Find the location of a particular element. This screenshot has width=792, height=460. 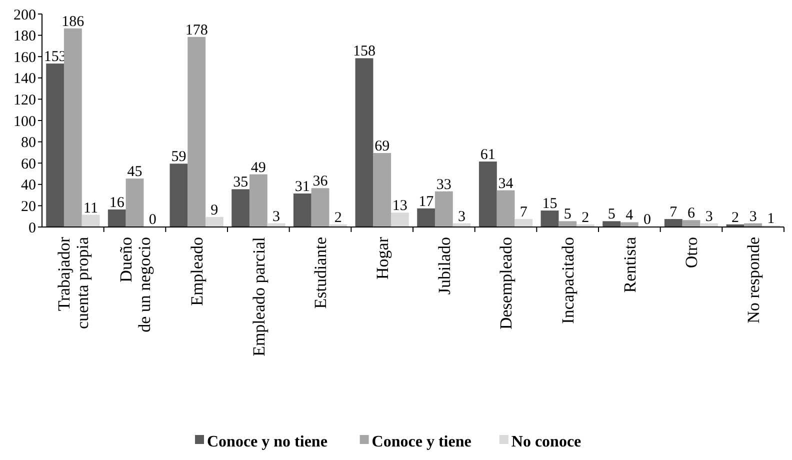

legend-label: Conoce y no tiene is located at coordinates (267, 442).